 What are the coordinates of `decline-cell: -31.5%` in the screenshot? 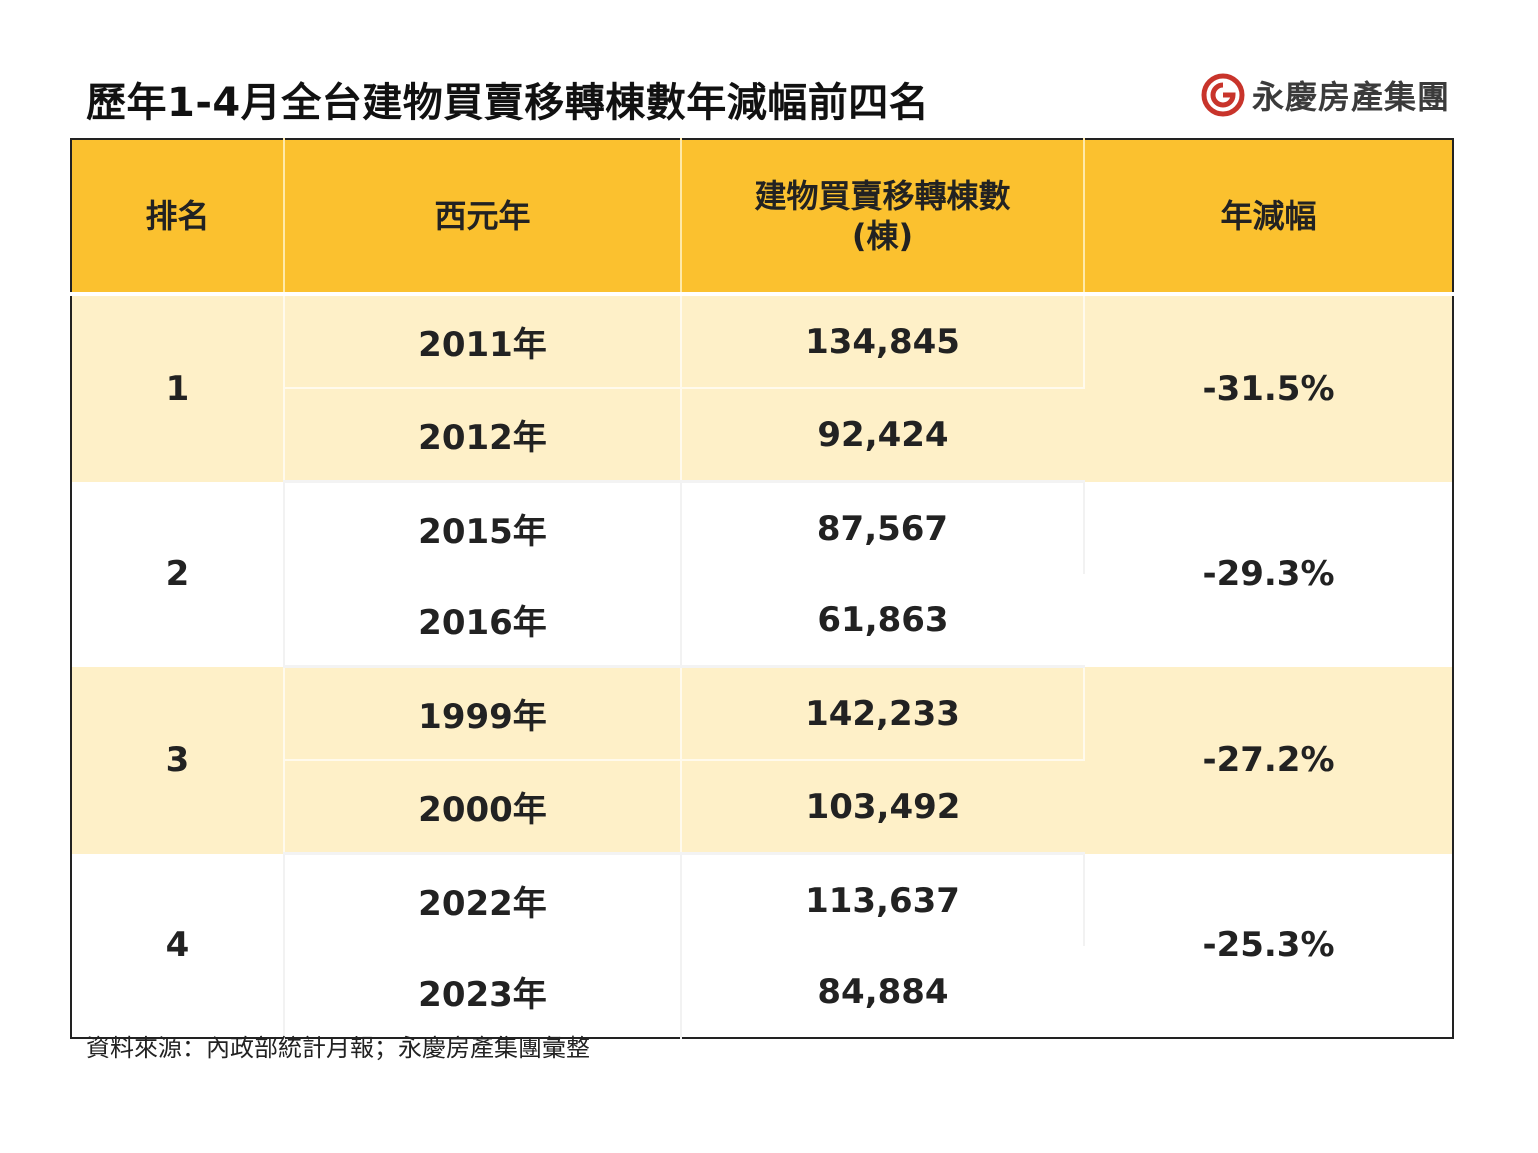 It's located at (1268, 388).